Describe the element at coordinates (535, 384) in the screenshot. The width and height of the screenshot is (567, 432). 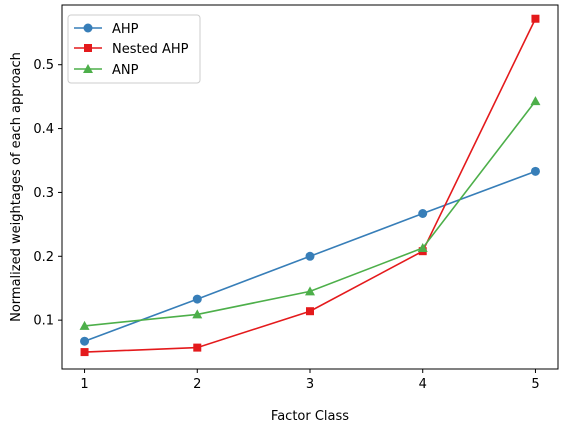
I see `x-tick-label: 5` at that location.